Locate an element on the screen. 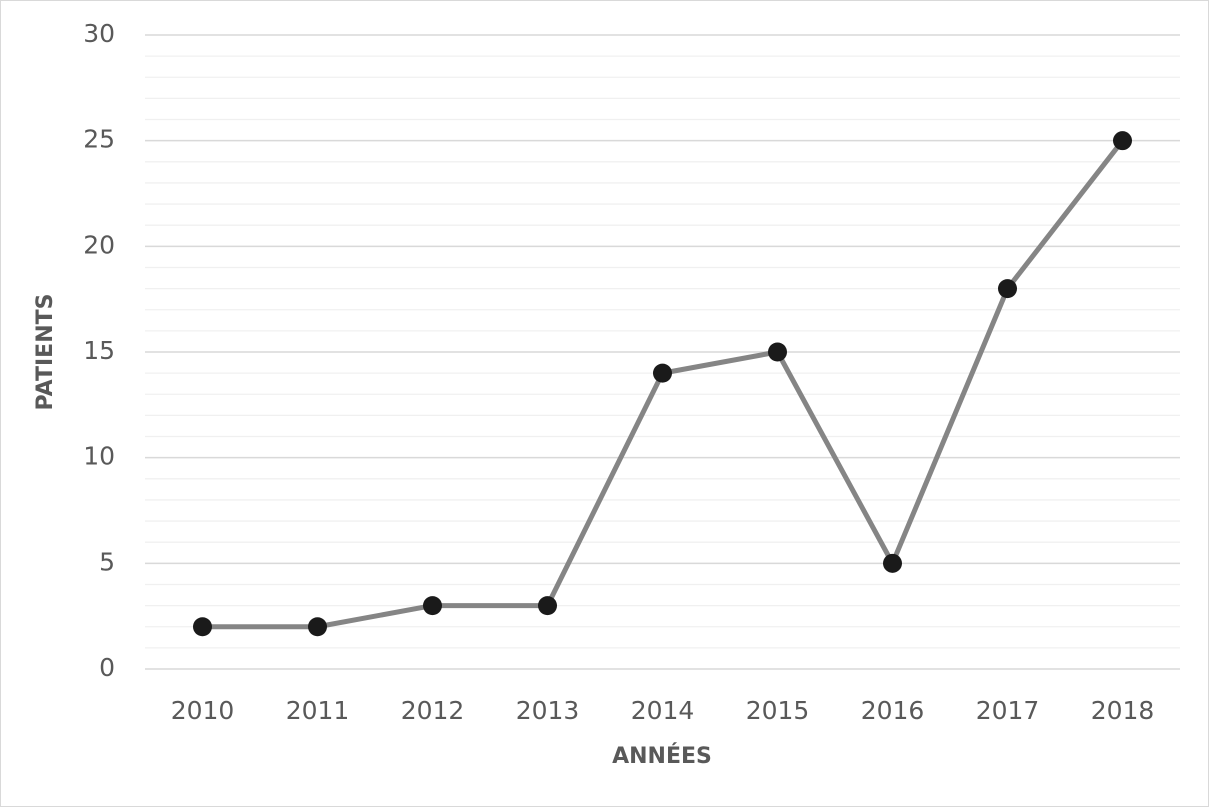  y-tick-label: 25 is located at coordinates (99, 139).